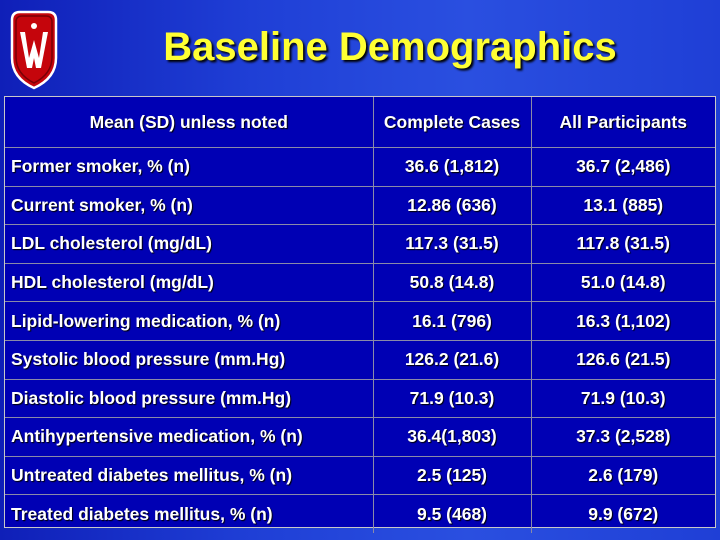 This screenshot has width=720, height=540. I want to click on row-label: Treated diabetes mellitus, % (n), so click(189, 513).